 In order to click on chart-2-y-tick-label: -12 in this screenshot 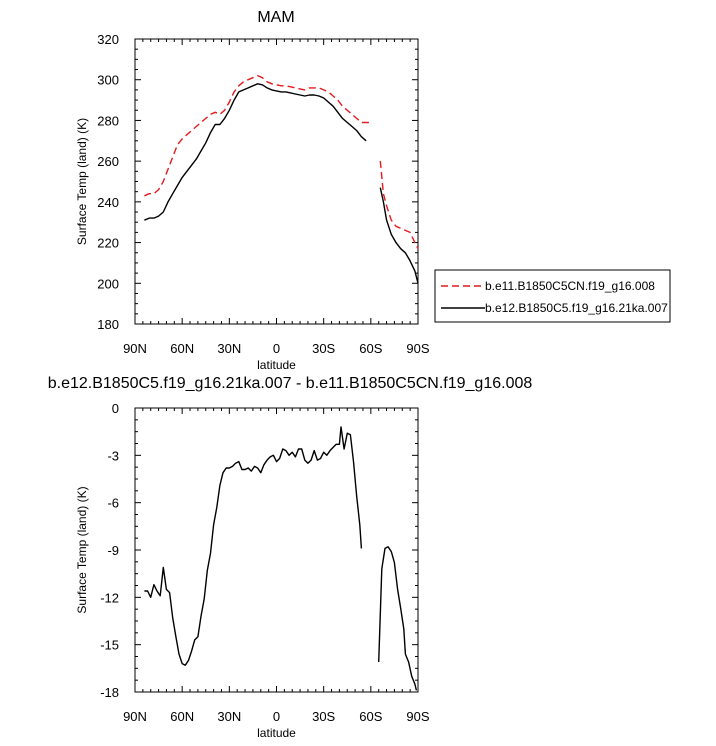, I will do `click(109, 597)`.